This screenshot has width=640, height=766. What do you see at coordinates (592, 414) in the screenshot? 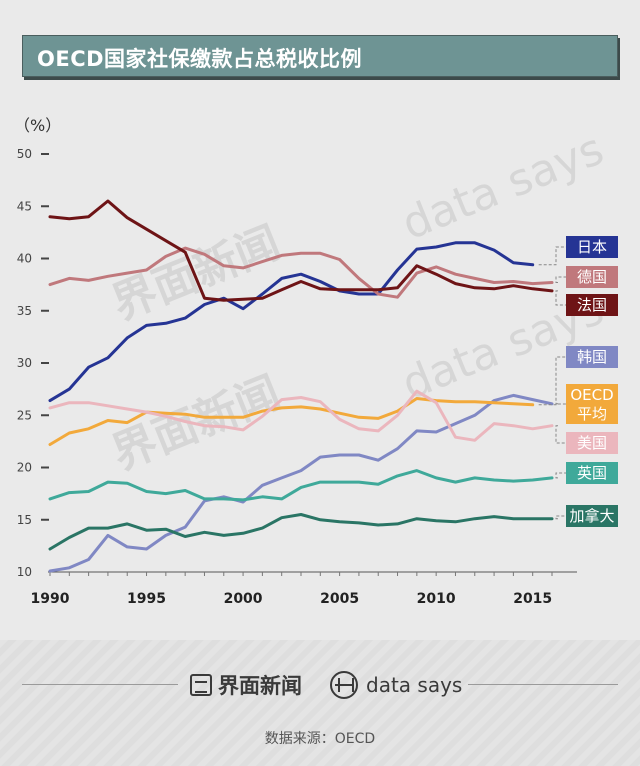
I see `legend-label-line2: 平均` at bounding box center [592, 414].